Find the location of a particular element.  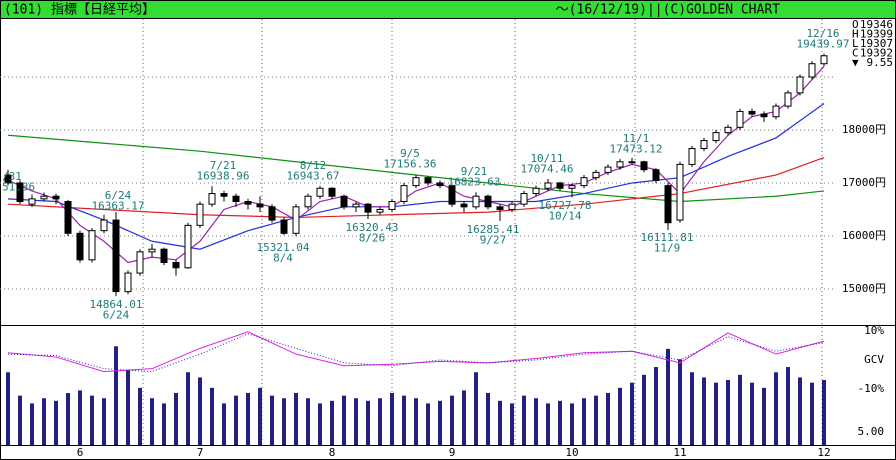

annotation: 9/27 is located at coordinates (493, 240).